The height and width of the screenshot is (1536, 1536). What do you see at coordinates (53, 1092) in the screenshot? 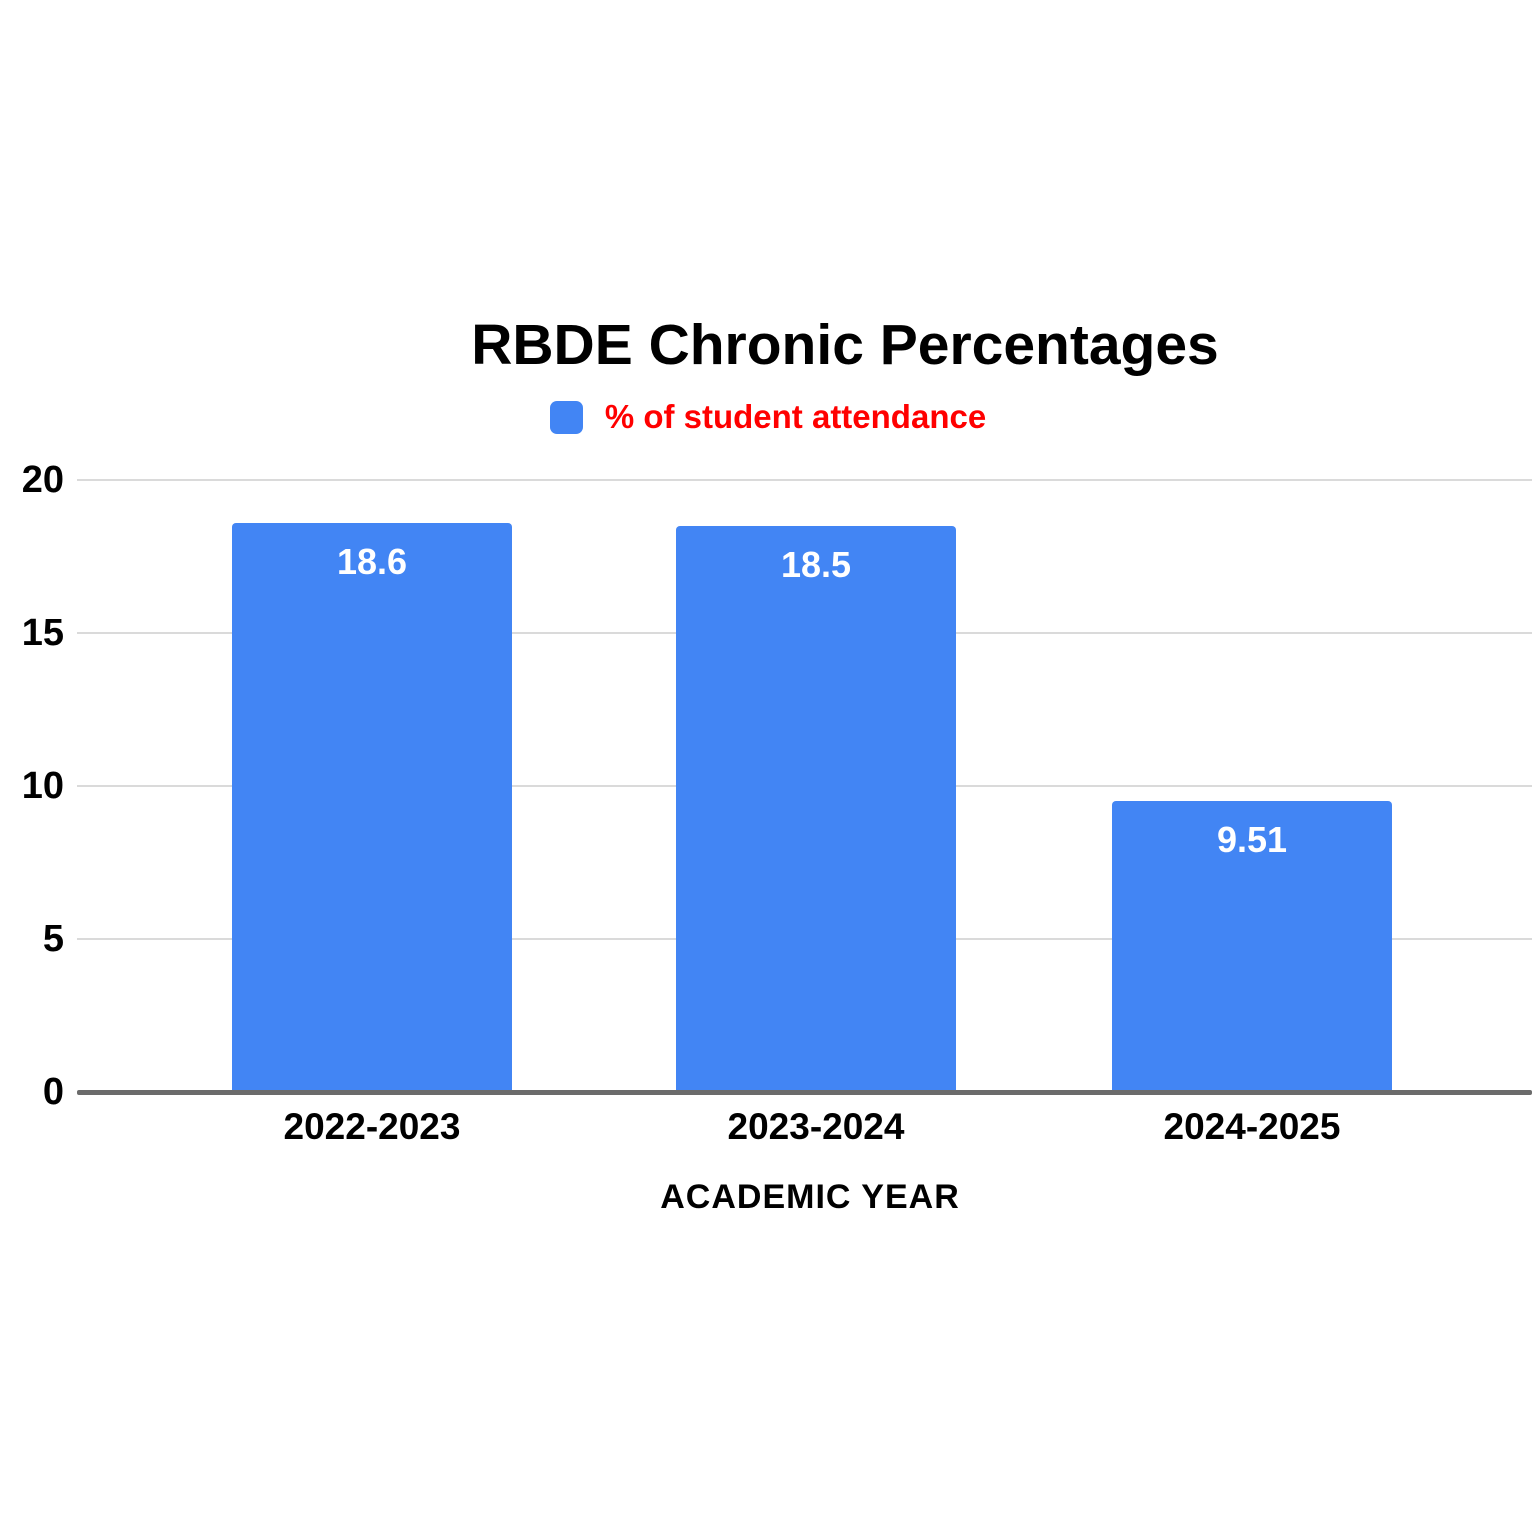
I see `y-tick-label: 0` at bounding box center [53, 1092].